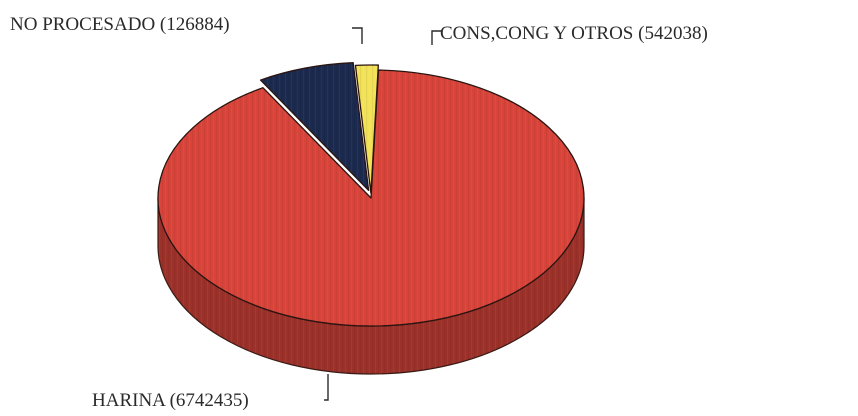  What do you see at coordinates (436, 37) in the screenshot?
I see `leader-line-cons-cong-otros` at bounding box center [436, 37].